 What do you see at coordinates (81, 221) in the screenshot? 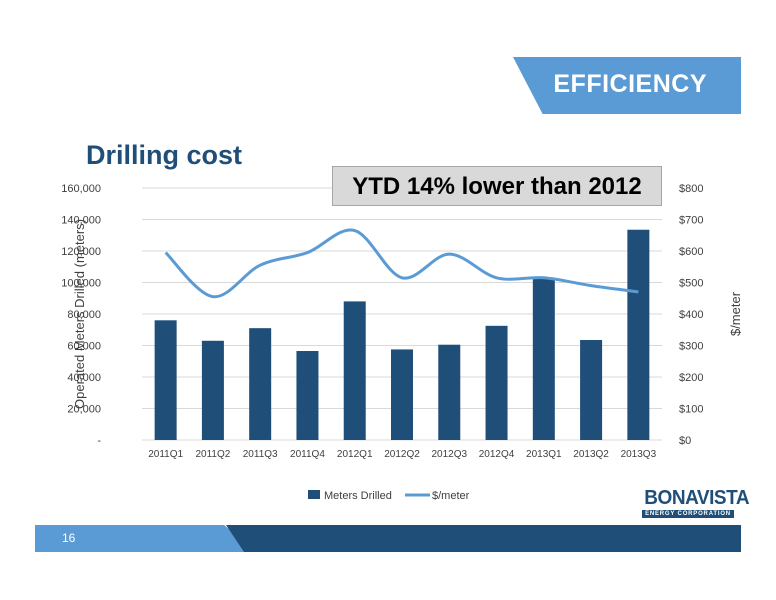
I see `y-tick-label: 140,000` at bounding box center [81, 221].